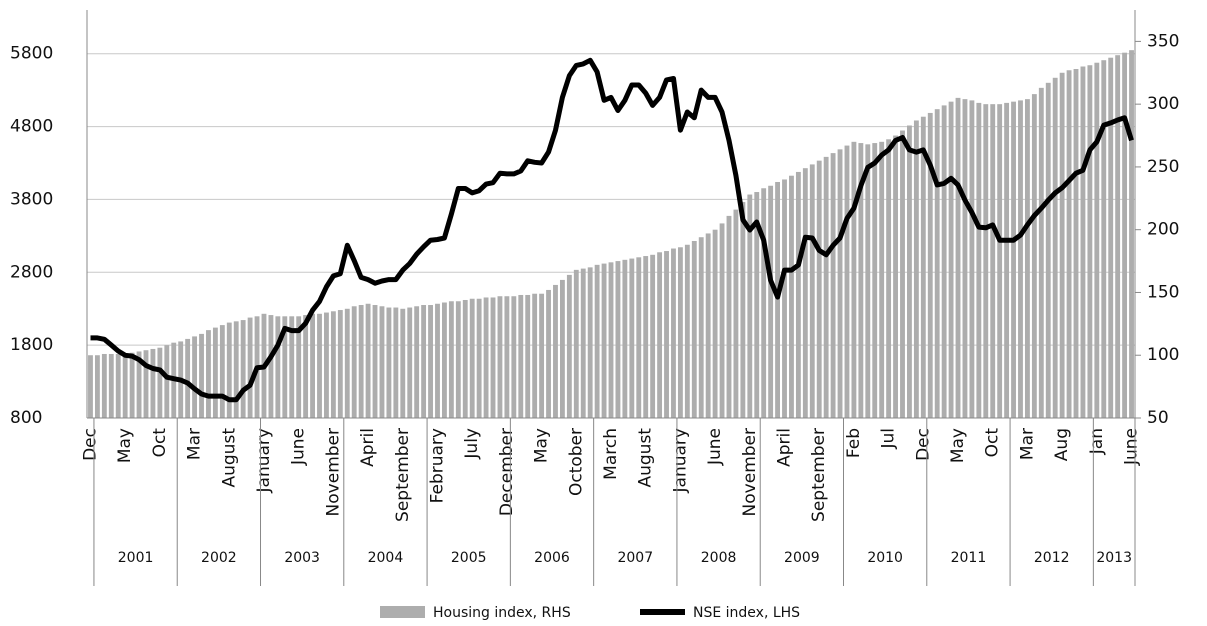 This screenshot has height=626, width=1207. What do you see at coordinates (552, 558) in the screenshot?
I see `year-label: 2006` at bounding box center [552, 558].